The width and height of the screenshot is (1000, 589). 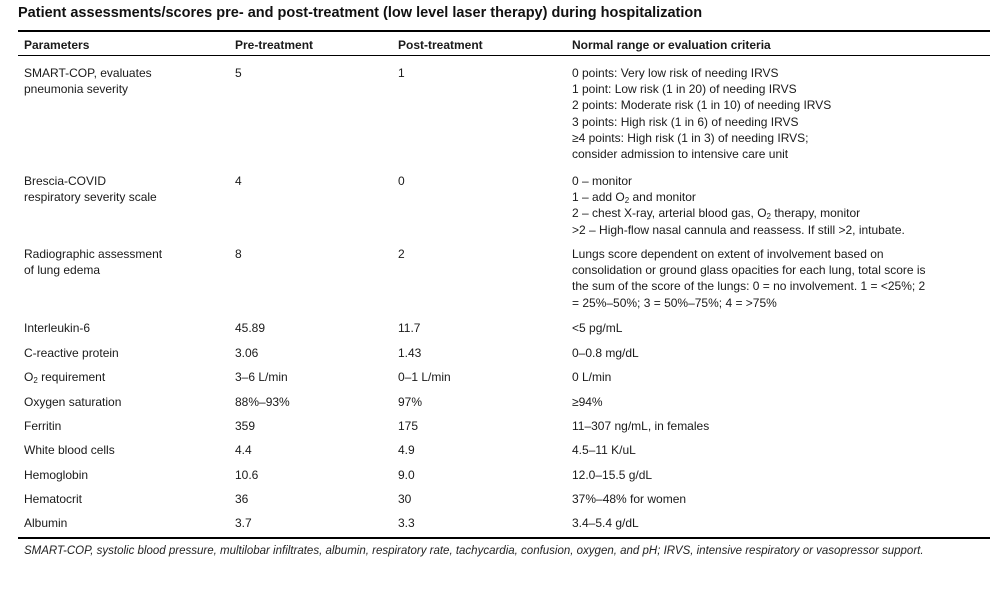 What do you see at coordinates (769, 475) in the screenshot?
I see `cell-normal-range: 12.0–15.5 g/dL` at bounding box center [769, 475].